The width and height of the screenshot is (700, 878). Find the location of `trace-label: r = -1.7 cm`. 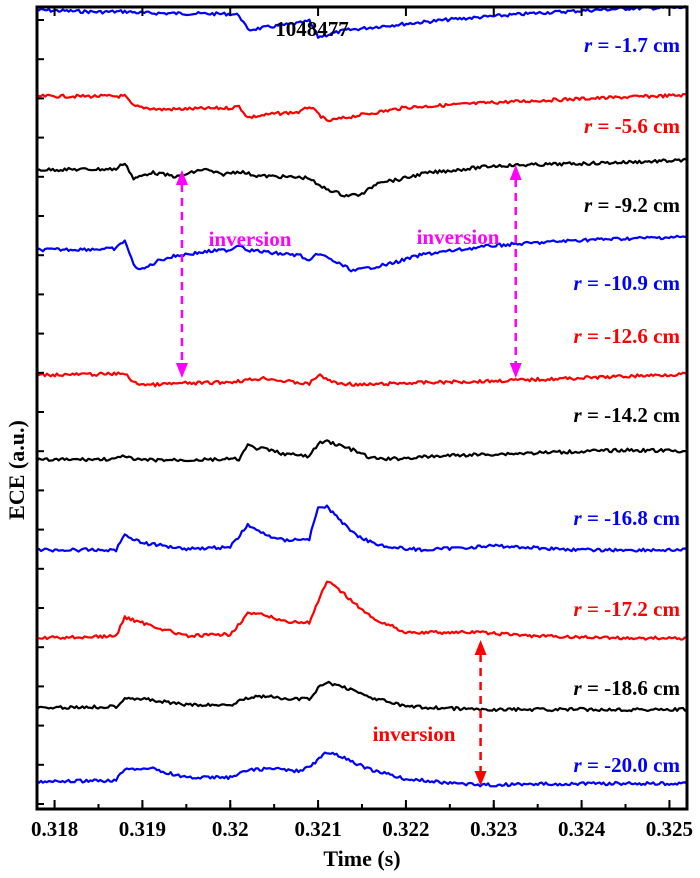

trace-label: r = -1.7 cm is located at coordinates (632, 45).